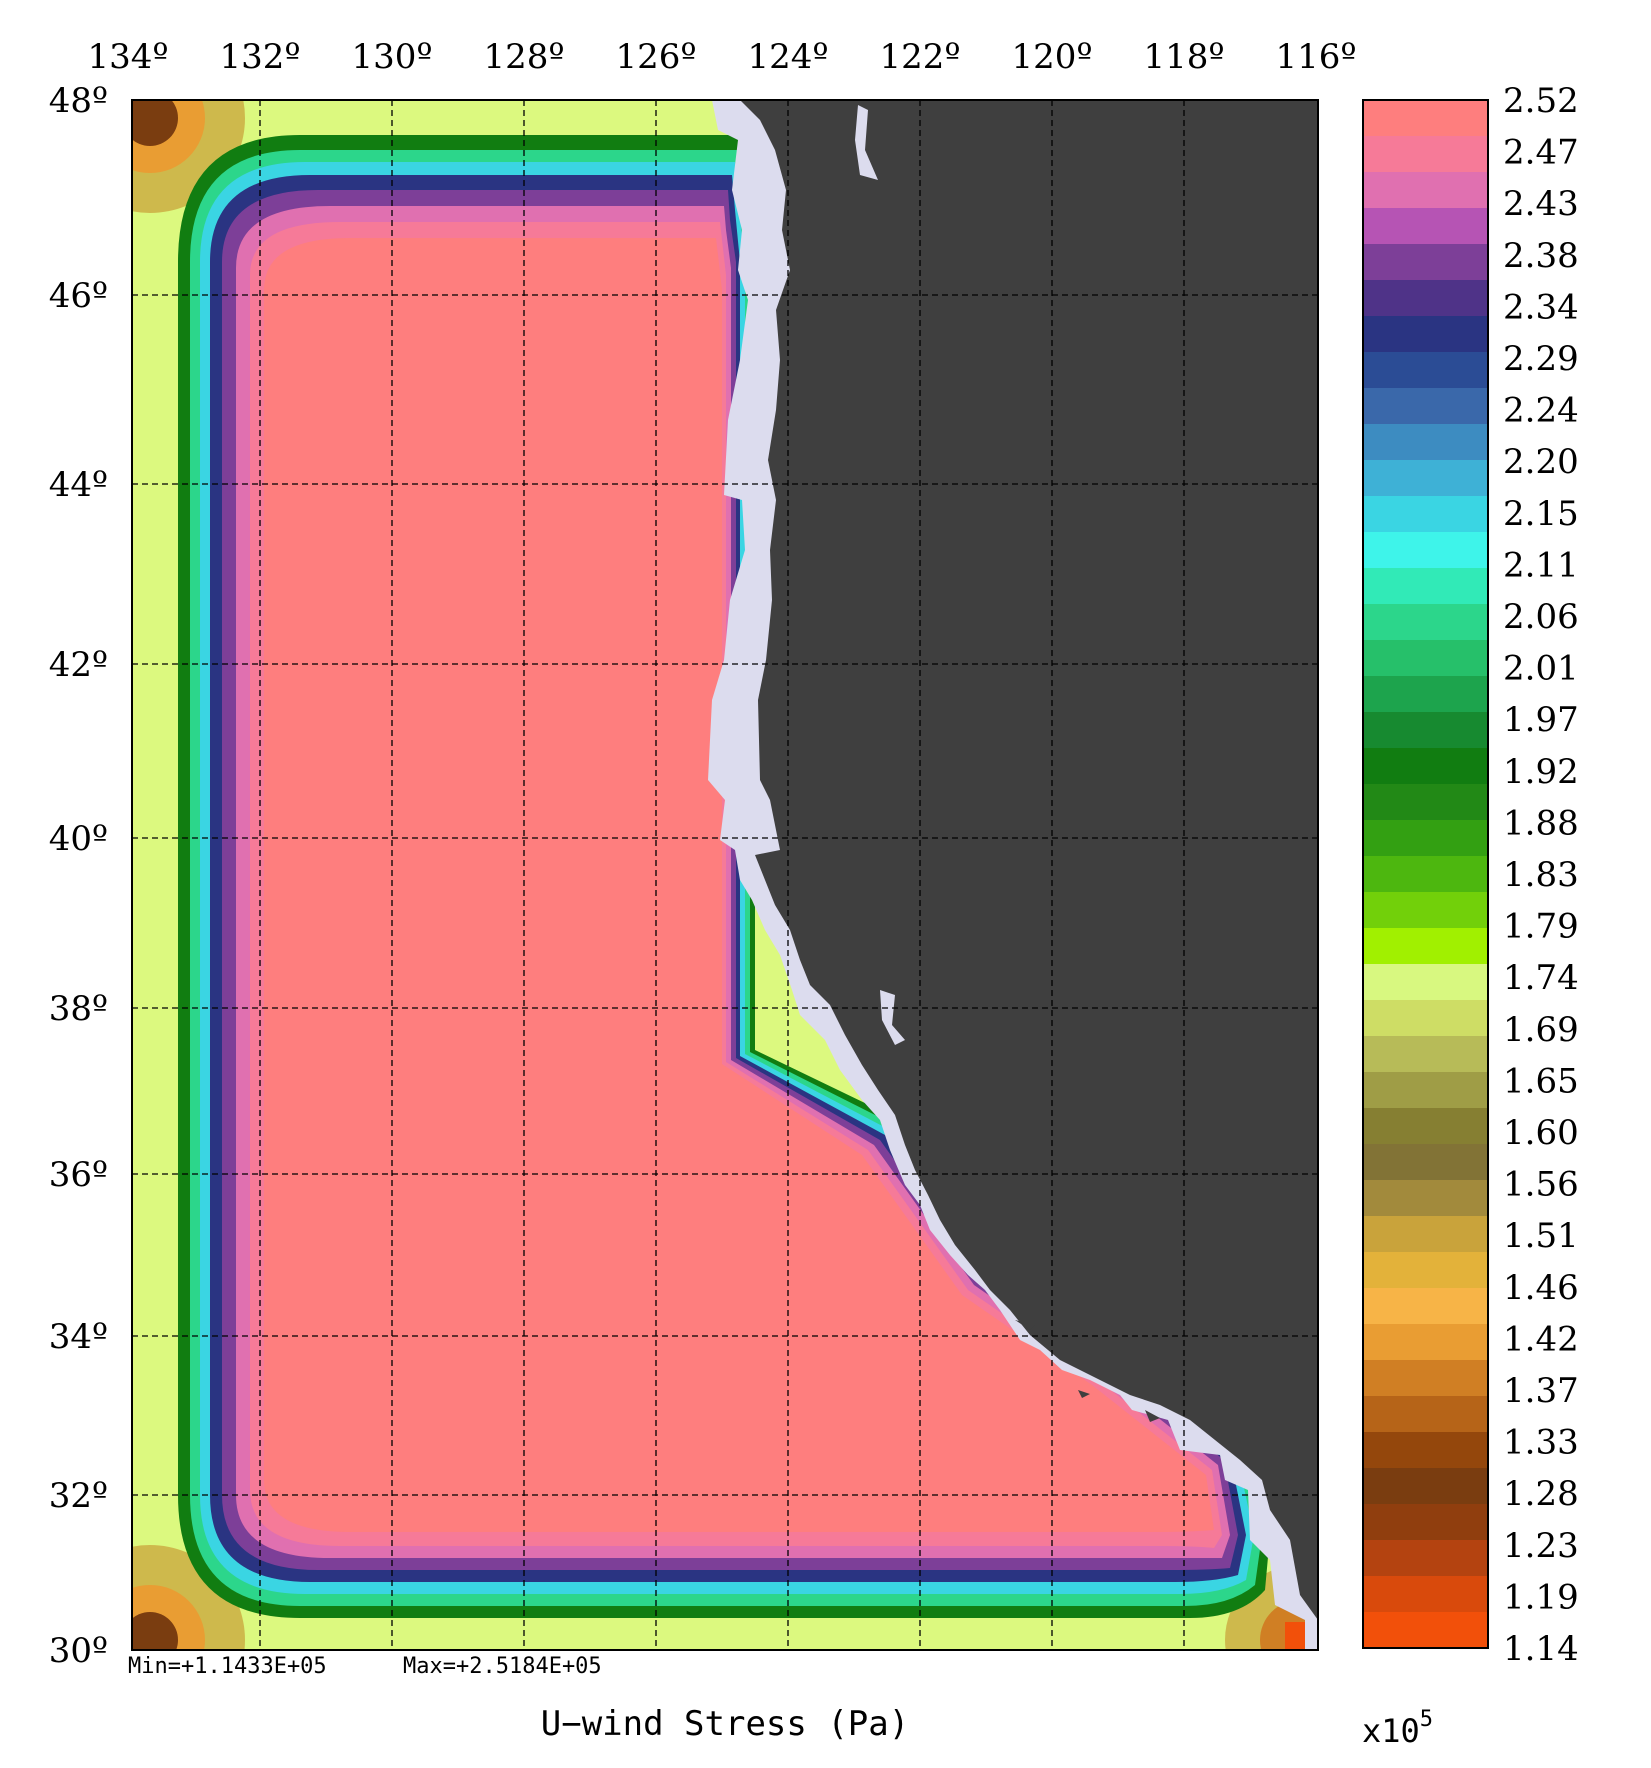  Describe the element at coordinates (1541, 565) in the screenshot. I see `colorbar-tick-label: 2.11` at that location.